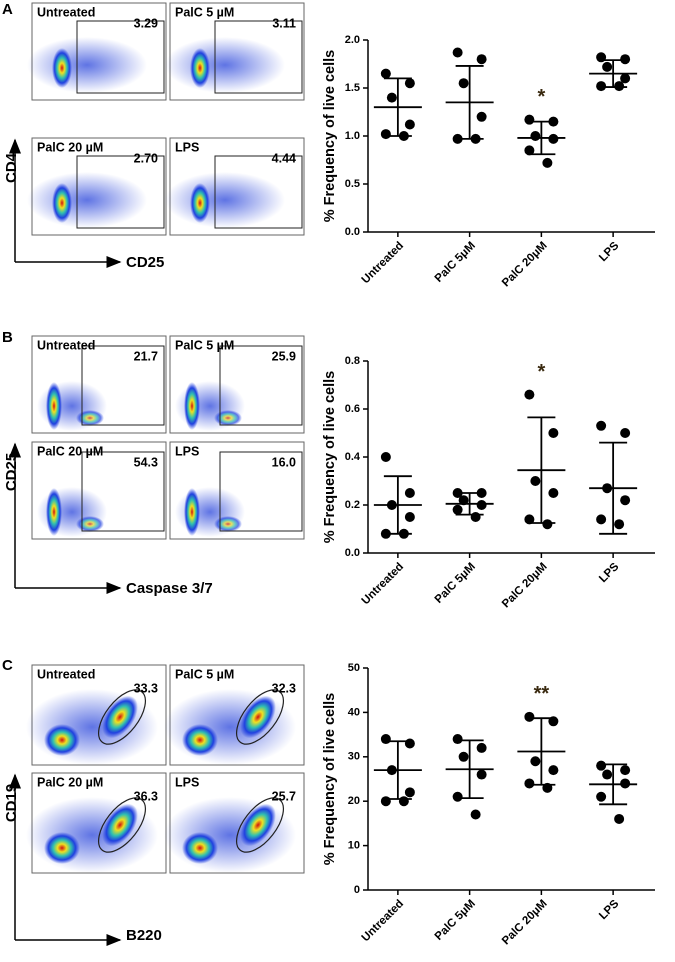  I want to click on y-tick-label: 1.0, so click(352, 136).